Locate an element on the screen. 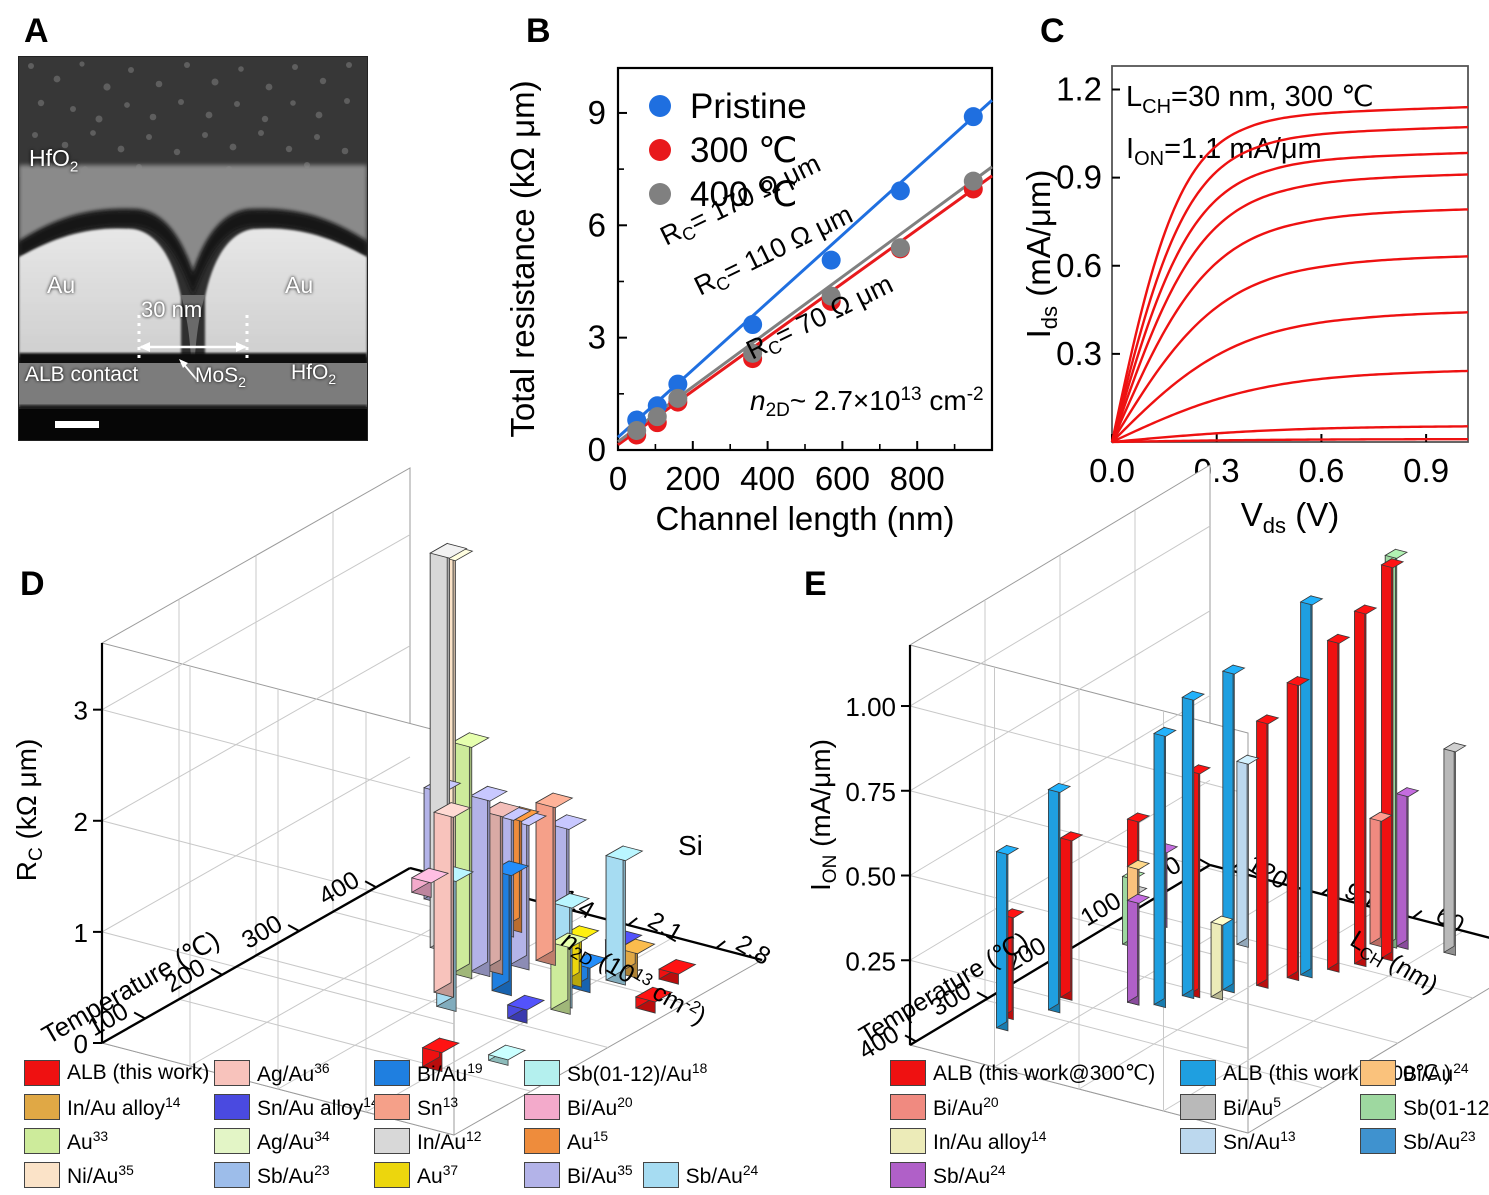  z-tick-label-svgE: 0.50 is located at coordinates (870, 877).